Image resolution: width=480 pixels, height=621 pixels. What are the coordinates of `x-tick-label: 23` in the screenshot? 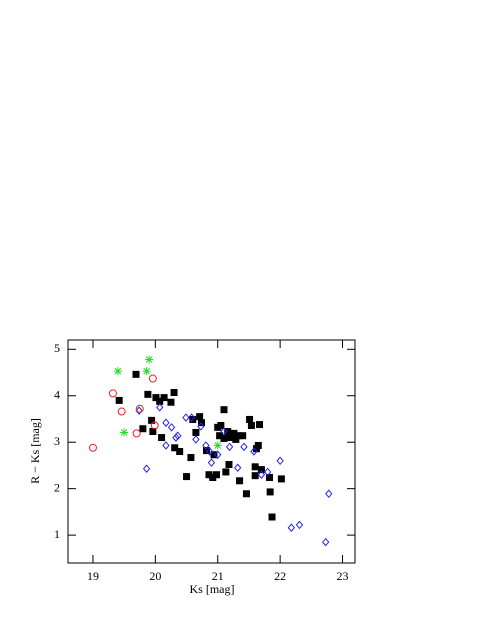 It's located at (343, 576).